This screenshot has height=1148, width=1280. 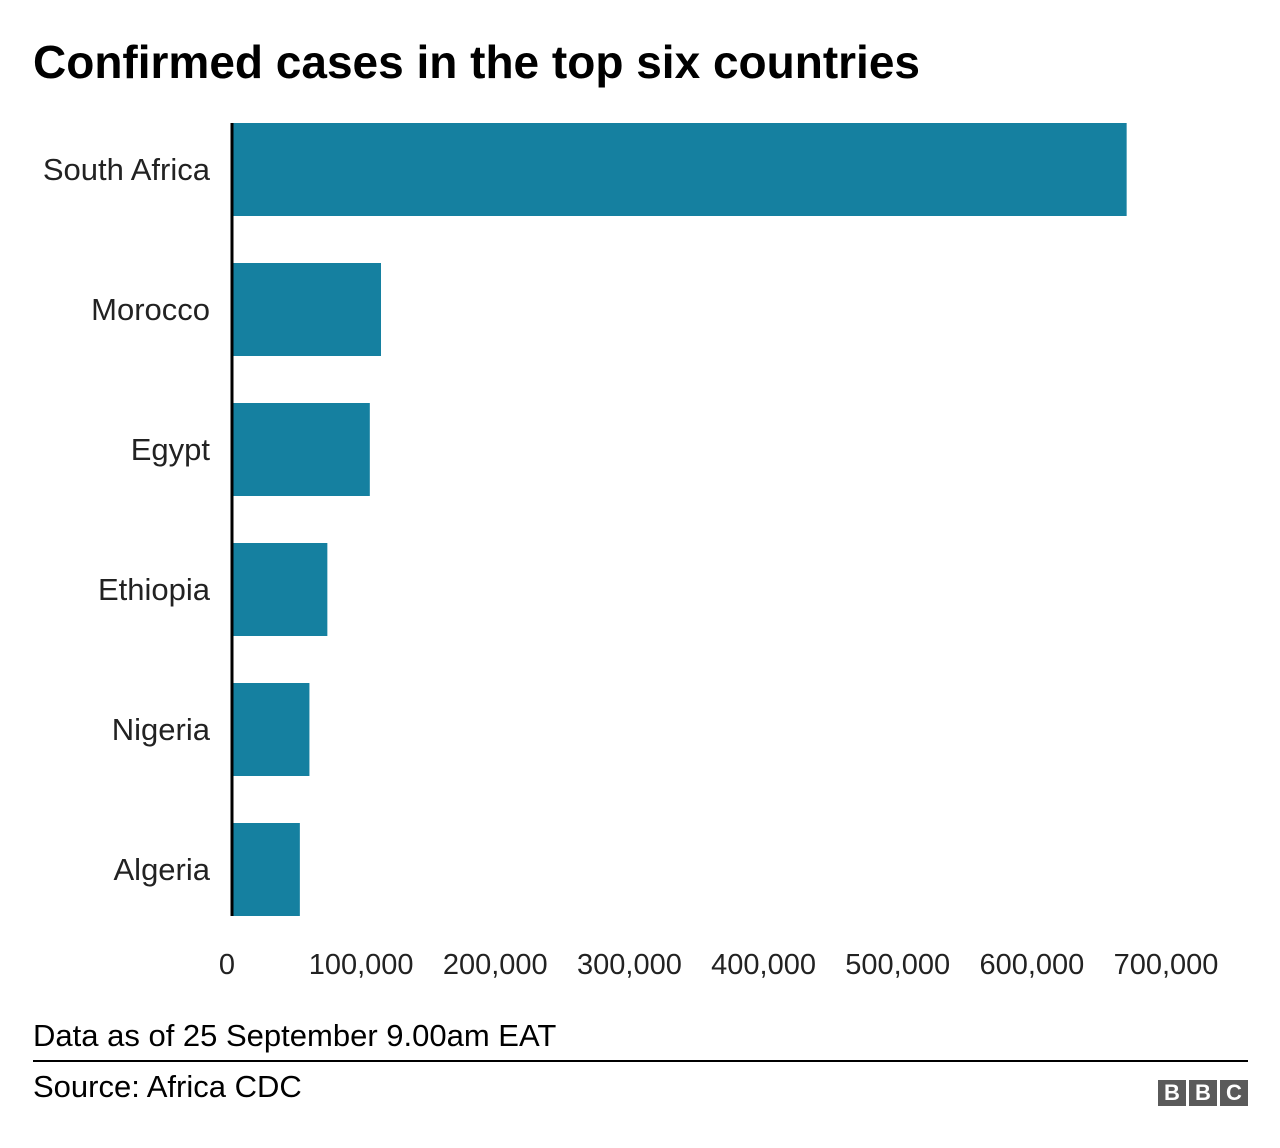 What do you see at coordinates (897, 965) in the screenshot?
I see `x-tick-label: 500,000` at bounding box center [897, 965].